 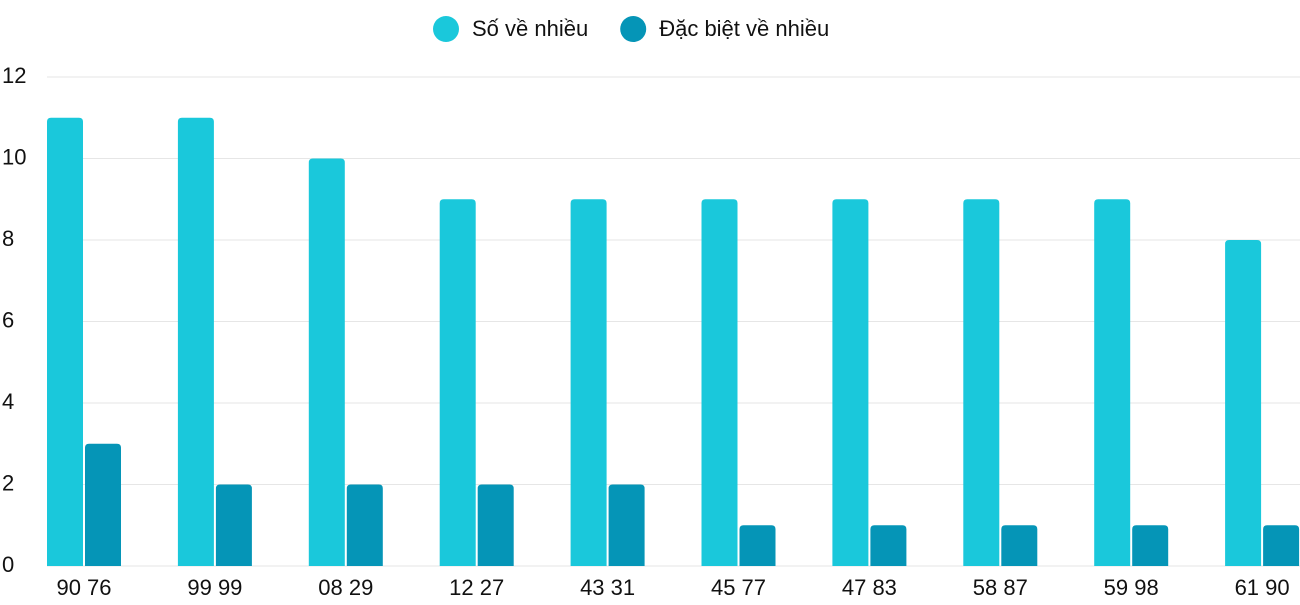 What do you see at coordinates (744, 28) in the screenshot?
I see `legend-label: Đặc biệt về nhiều` at bounding box center [744, 28].